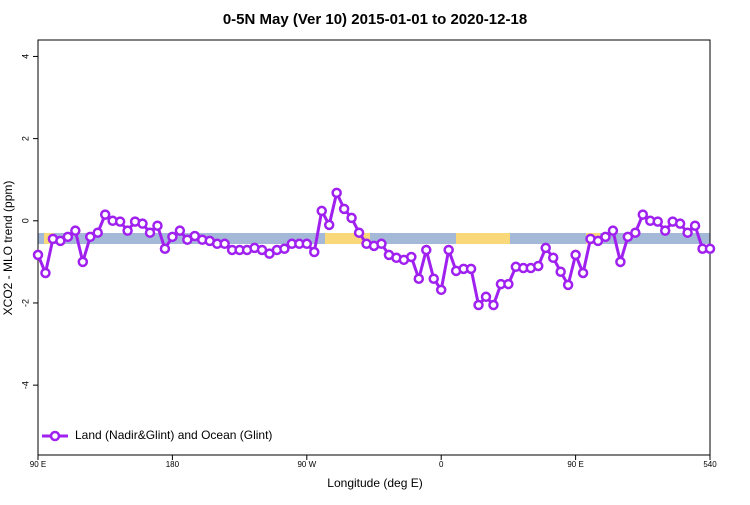 This screenshot has width=750, height=505. Describe the element at coordinates (8, 248) in the screenshot. I see `y-axis-label: XCO2 - MLO trend (ppm)` at that location.